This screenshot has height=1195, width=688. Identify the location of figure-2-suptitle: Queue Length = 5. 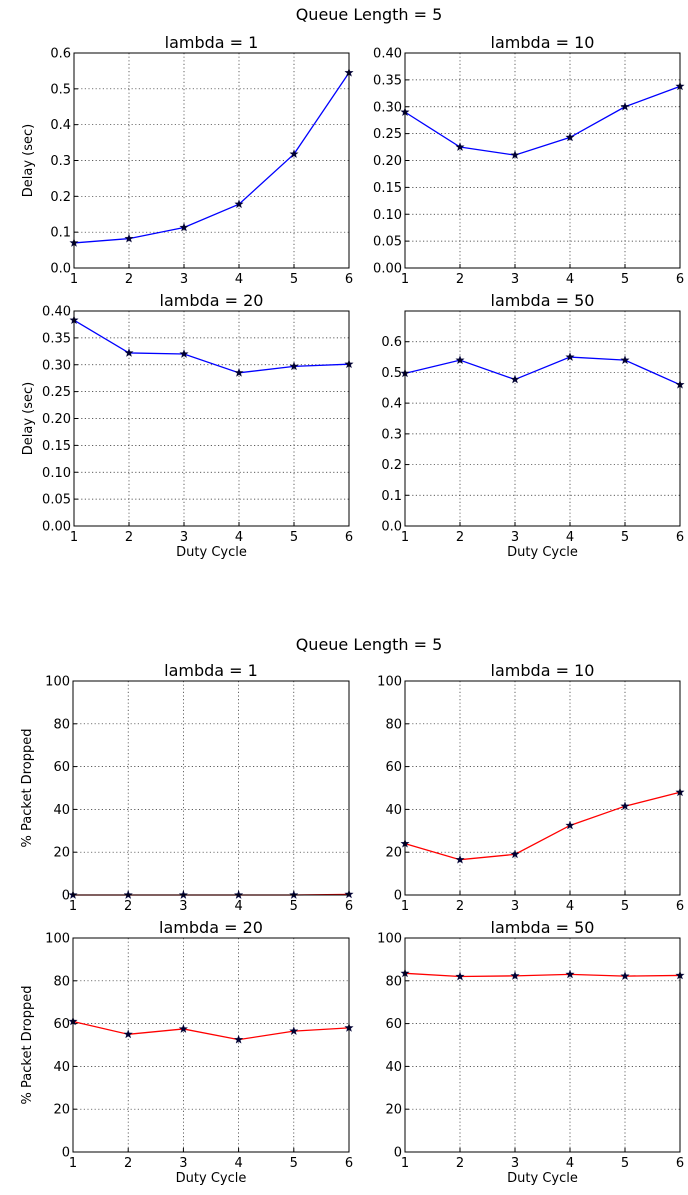
(369, 644).